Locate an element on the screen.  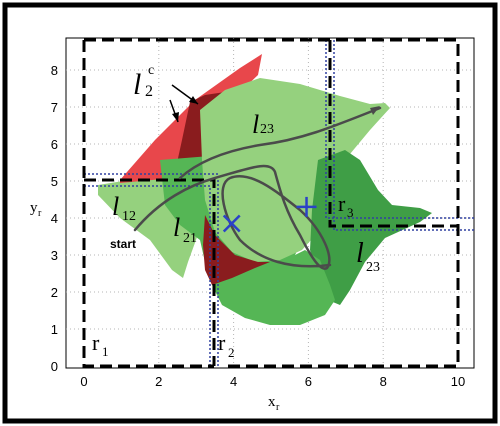
label-r1-sub: 1 is located at coordinates (105, 351).